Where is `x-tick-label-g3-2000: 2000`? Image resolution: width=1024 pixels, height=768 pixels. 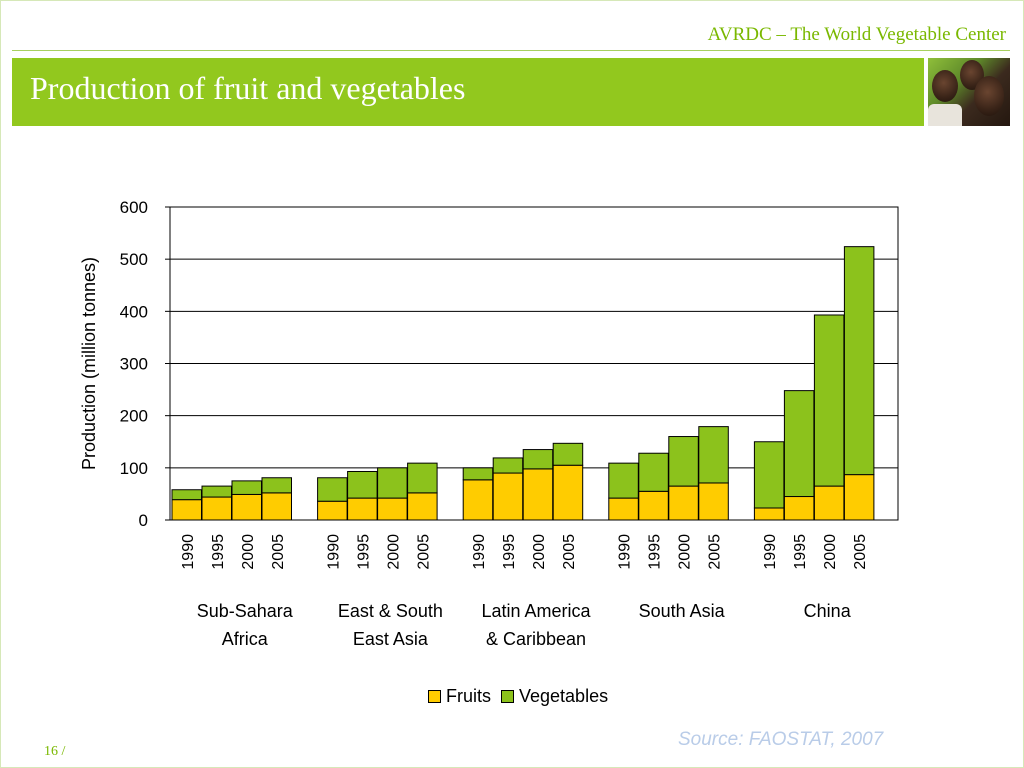
x-tick-label-g3-2000: 2000 is located at coordinates (685, 552).